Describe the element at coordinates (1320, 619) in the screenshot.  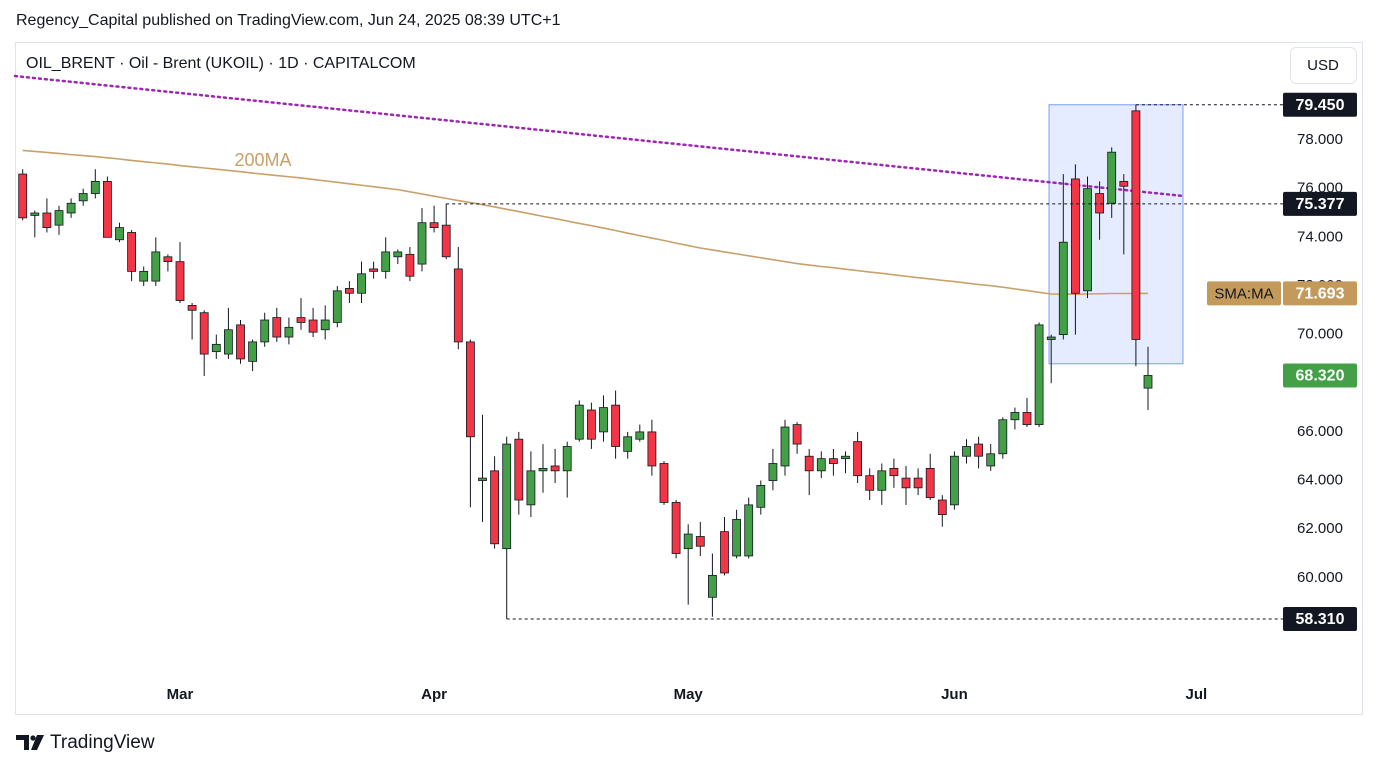
I see `price-label: 58.310` at that location.